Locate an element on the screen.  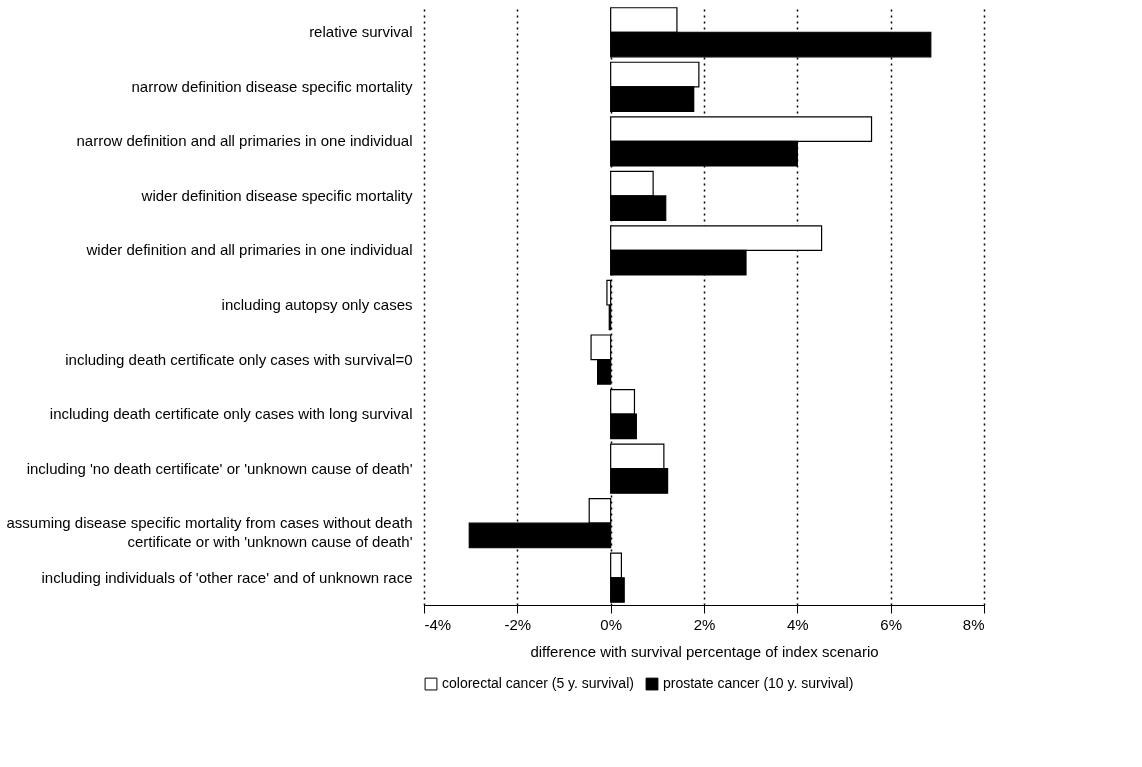
x-tick-label: 0% is located at coordinates (611, 624).